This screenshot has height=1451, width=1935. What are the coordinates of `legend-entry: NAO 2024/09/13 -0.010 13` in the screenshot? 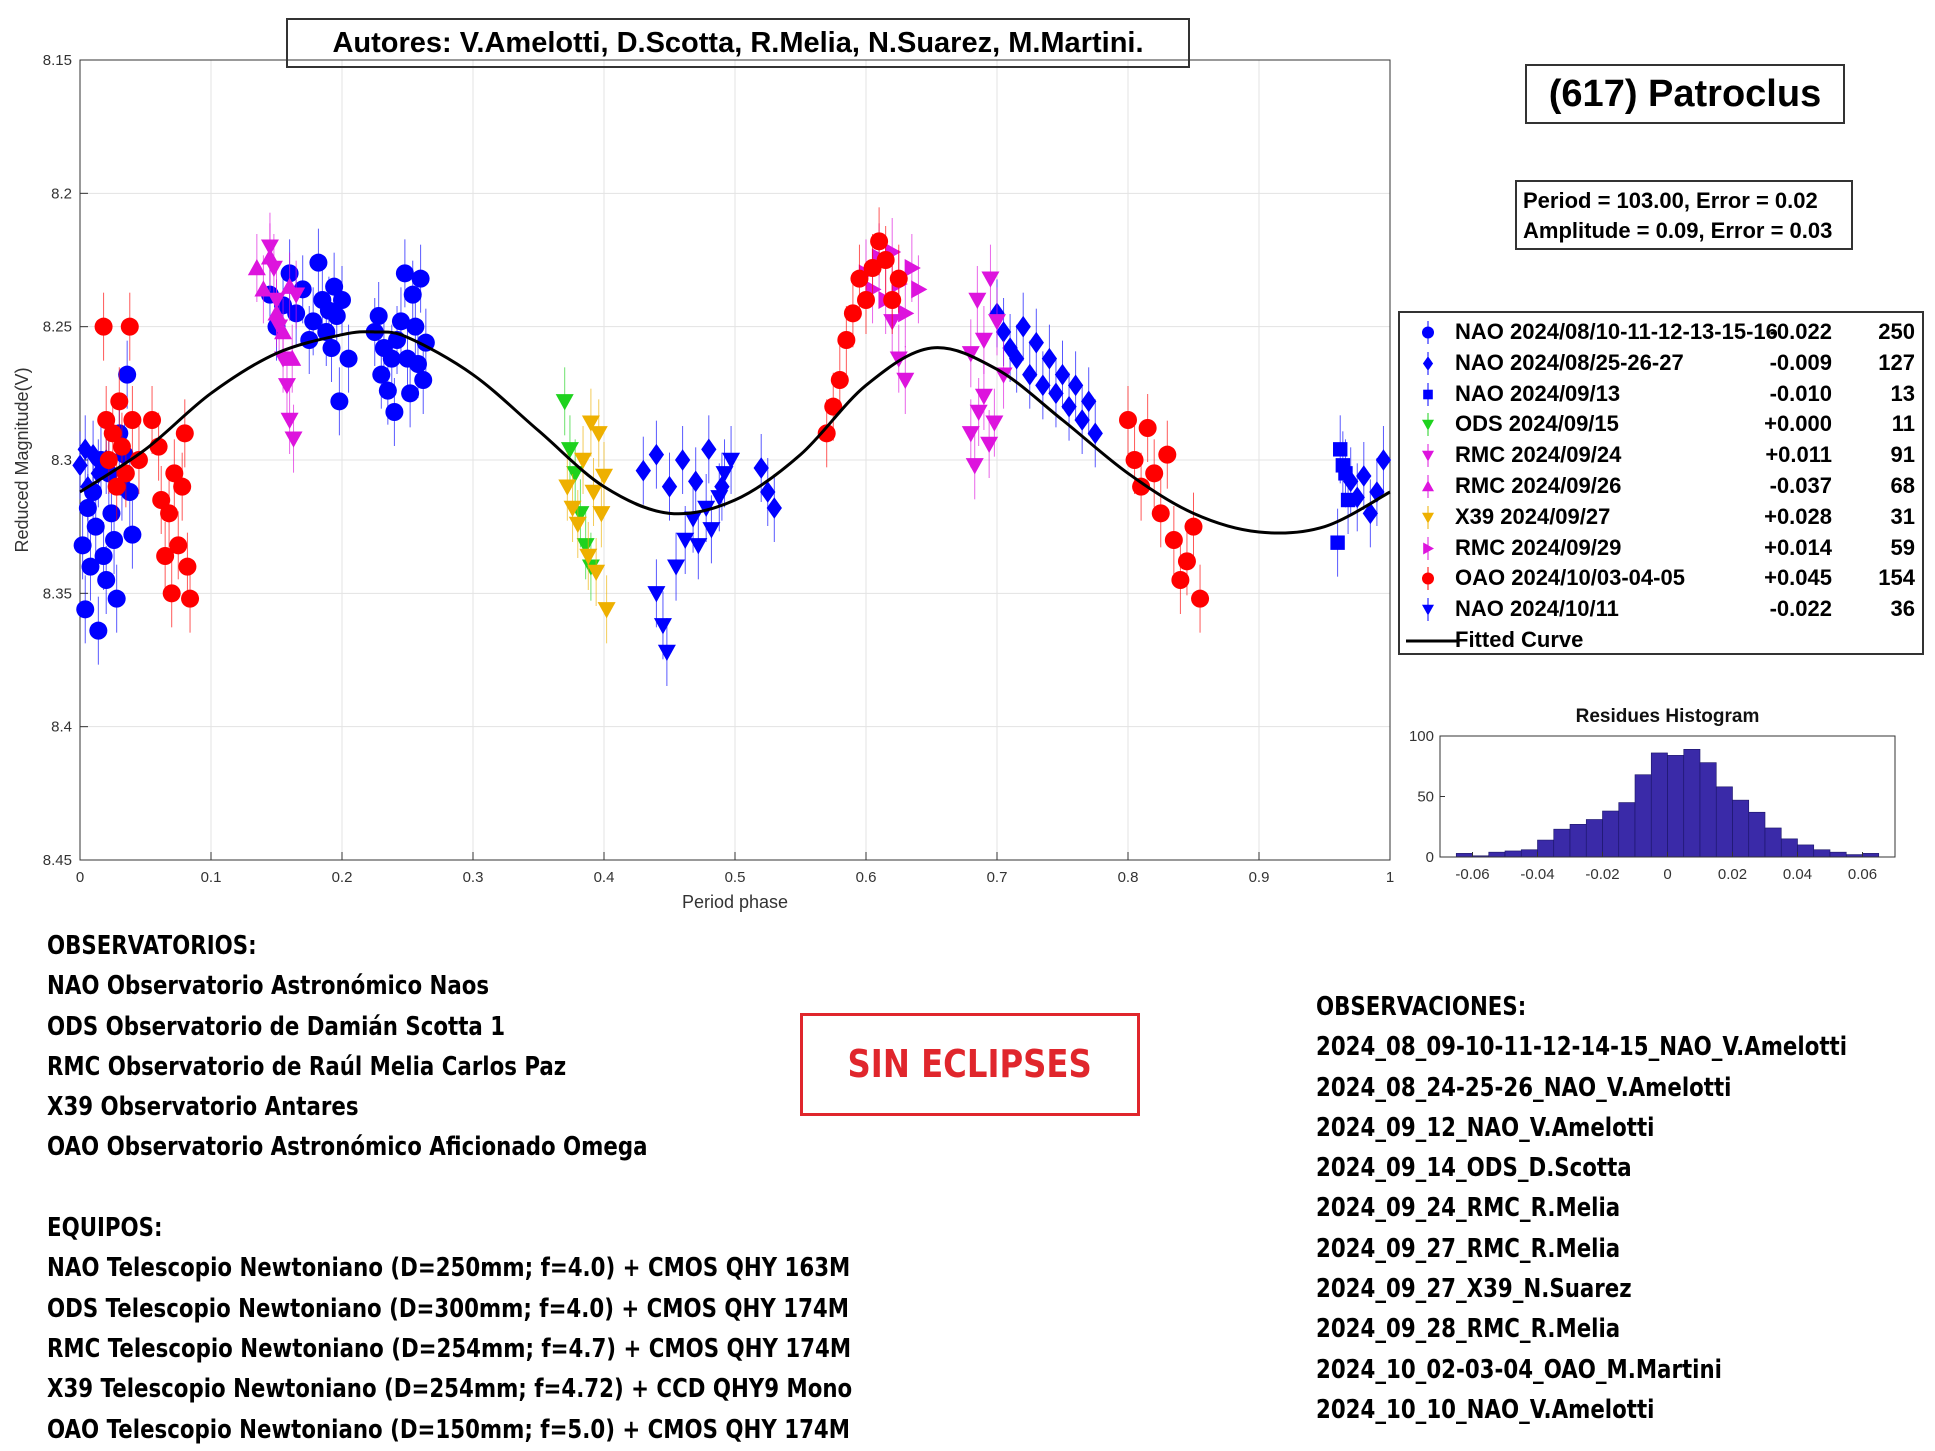 It's located at (1661, 394).